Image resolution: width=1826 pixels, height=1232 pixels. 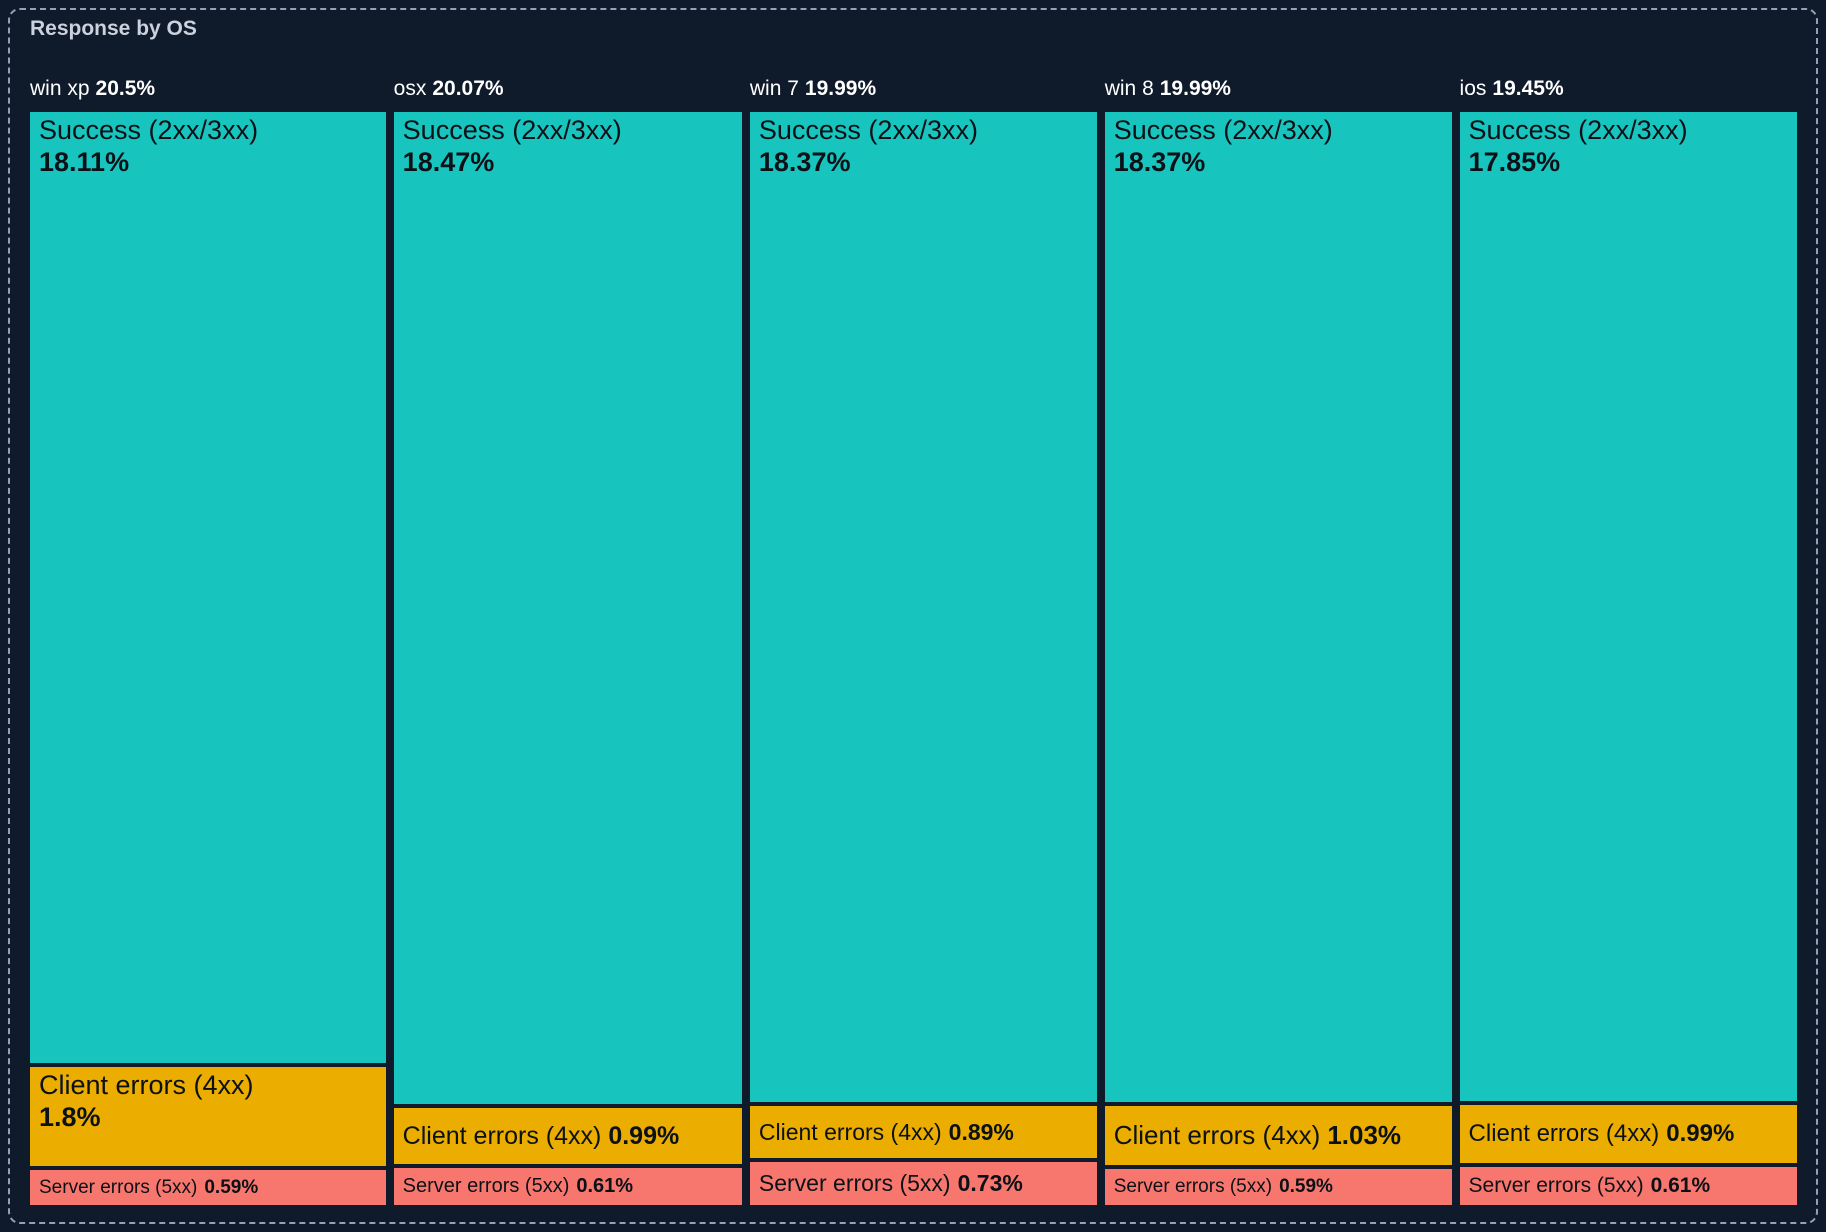 What do you see at coordinates (208, 89) in the screenshot?
I see `column-header-win-xp: win xp 20.5%` at bounding box center [208, 89].